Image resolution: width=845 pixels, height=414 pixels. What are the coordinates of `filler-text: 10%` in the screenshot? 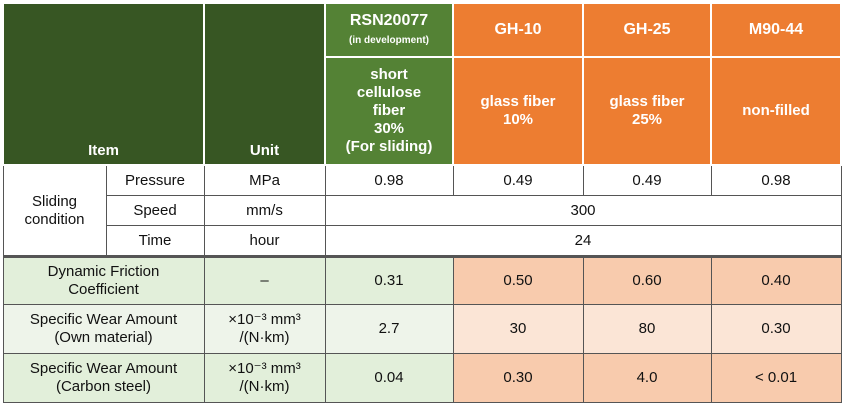 It's located at (518, 119).